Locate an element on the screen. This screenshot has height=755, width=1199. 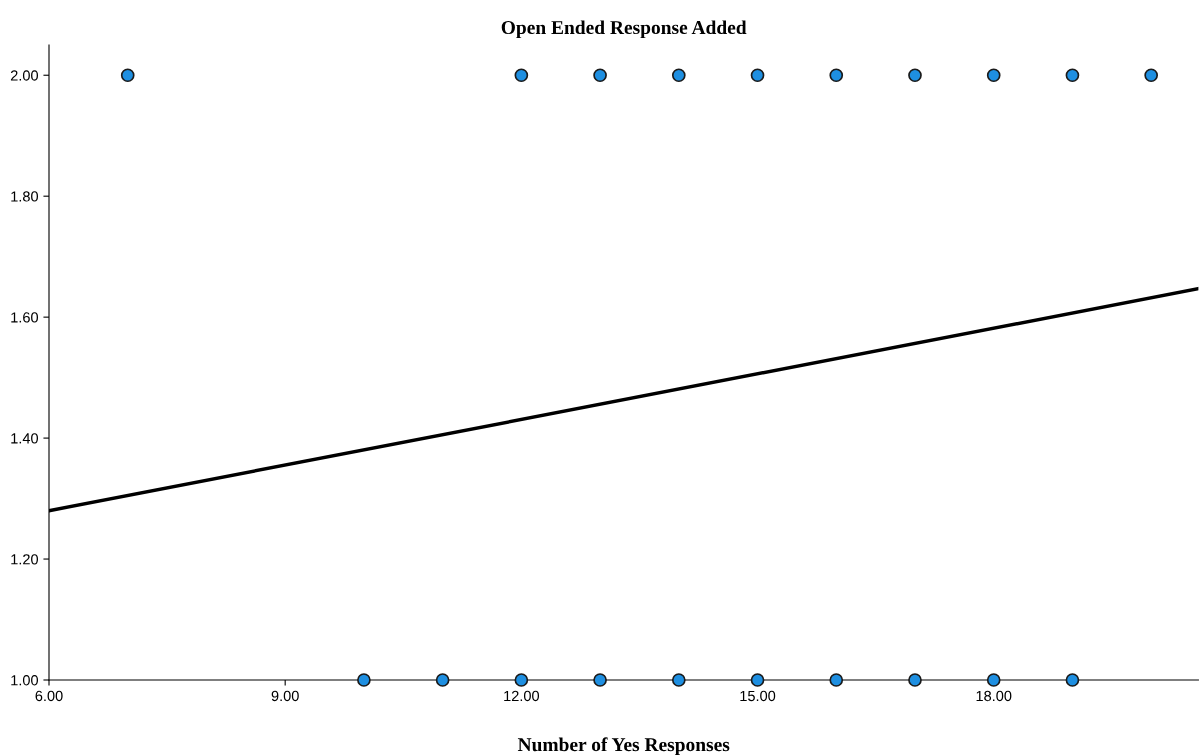
y-tick-label: 2.00 is located at coordinates (24, 75).